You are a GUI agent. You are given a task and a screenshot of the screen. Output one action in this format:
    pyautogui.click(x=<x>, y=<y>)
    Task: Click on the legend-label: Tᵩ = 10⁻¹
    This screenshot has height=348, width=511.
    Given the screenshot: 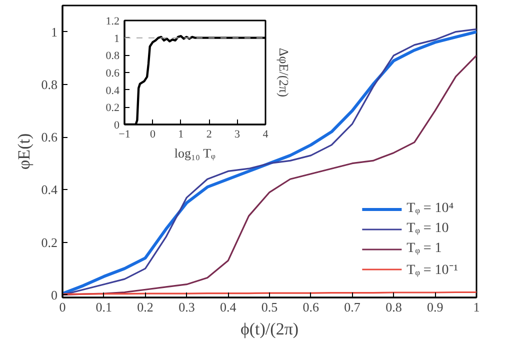 What is the action you would take?
    pyautogui.click(x=432, y=270)
    